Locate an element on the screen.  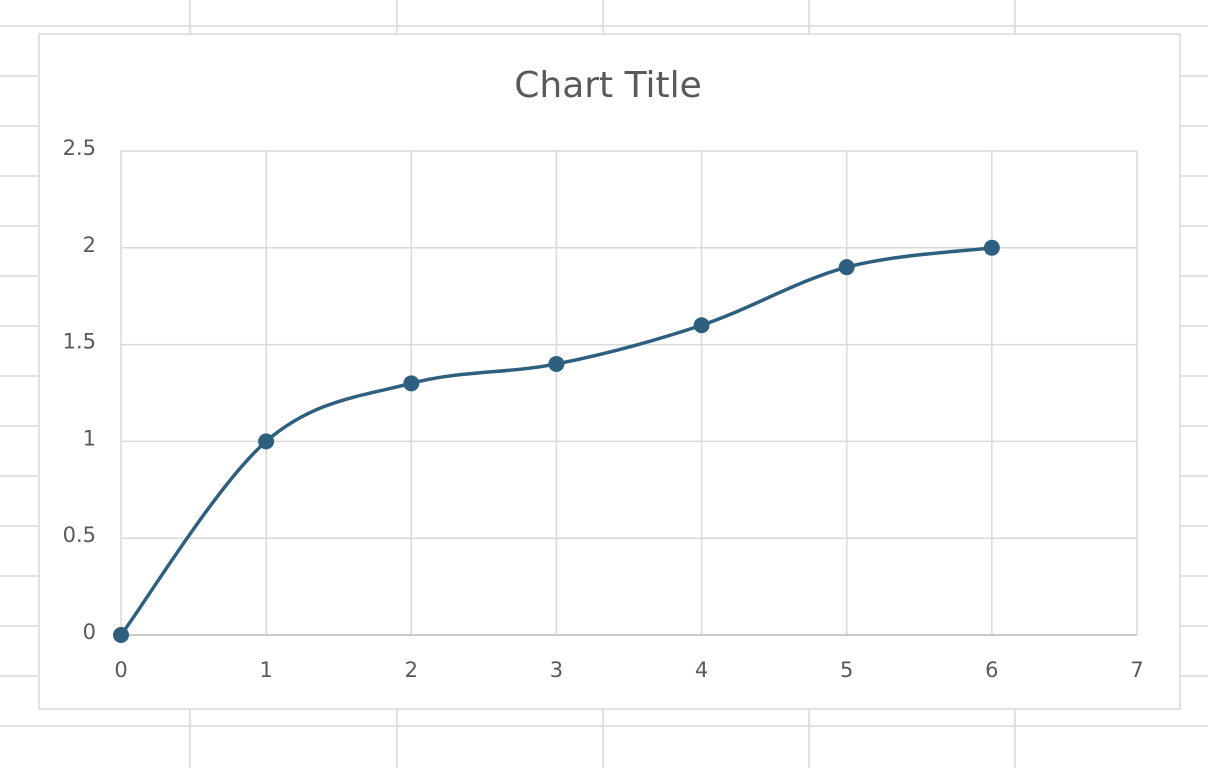
x-tick-label: 4 is located at coordinates (701, 670).